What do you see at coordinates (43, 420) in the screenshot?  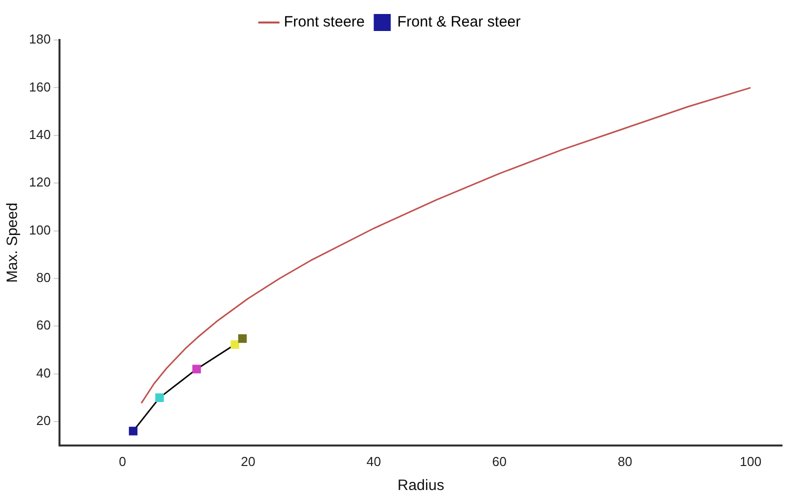 I see `y-tick-label: 20` at bounding box center [43, 420].